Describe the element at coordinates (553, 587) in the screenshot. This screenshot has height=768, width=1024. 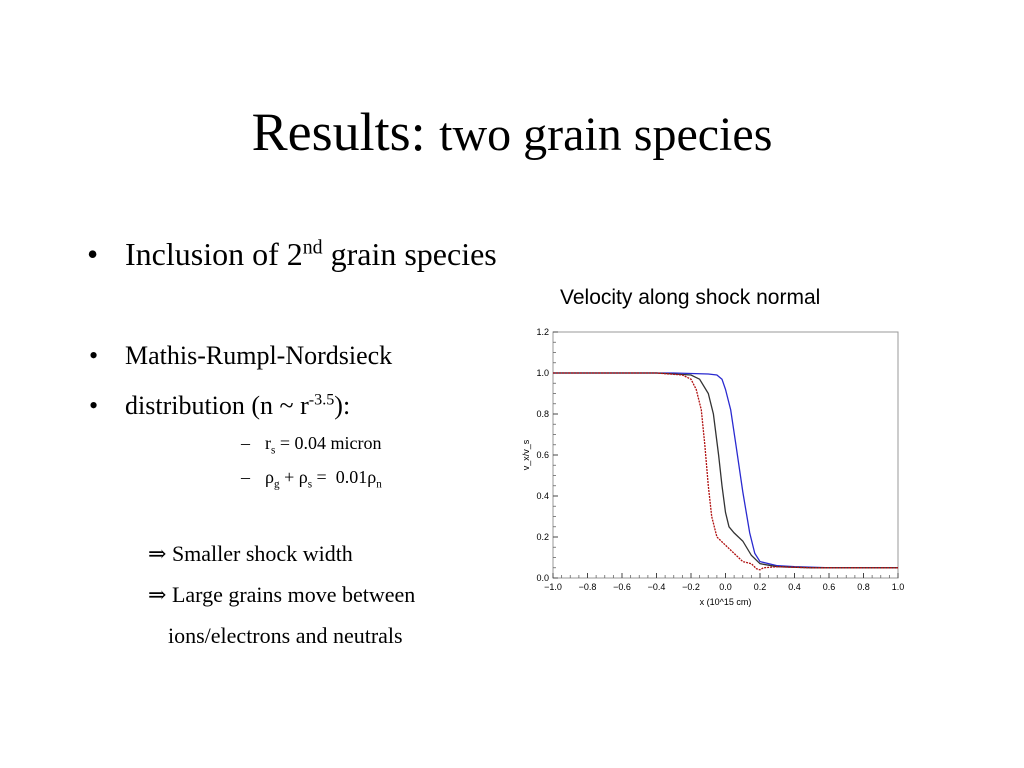
I see `x-tick-label: −1.0` at that location.